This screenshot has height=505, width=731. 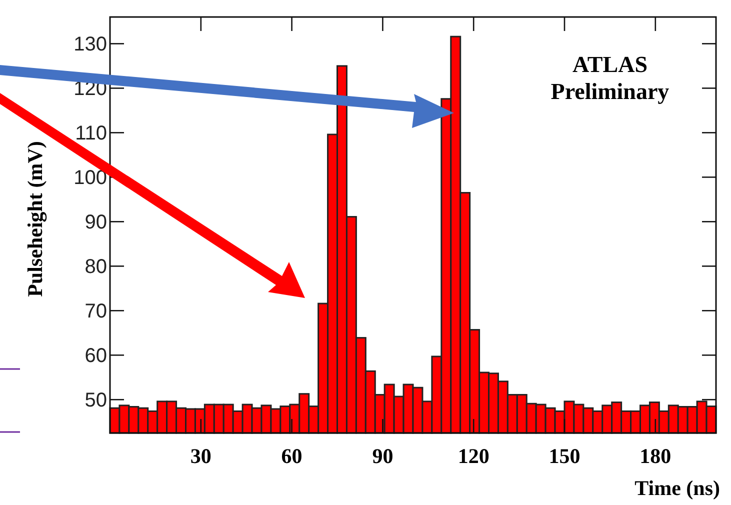 What do you see at coordinates (291, 456) in the screenshot?
I see `x-tick-label: 60` at bounding box center [291, 456].